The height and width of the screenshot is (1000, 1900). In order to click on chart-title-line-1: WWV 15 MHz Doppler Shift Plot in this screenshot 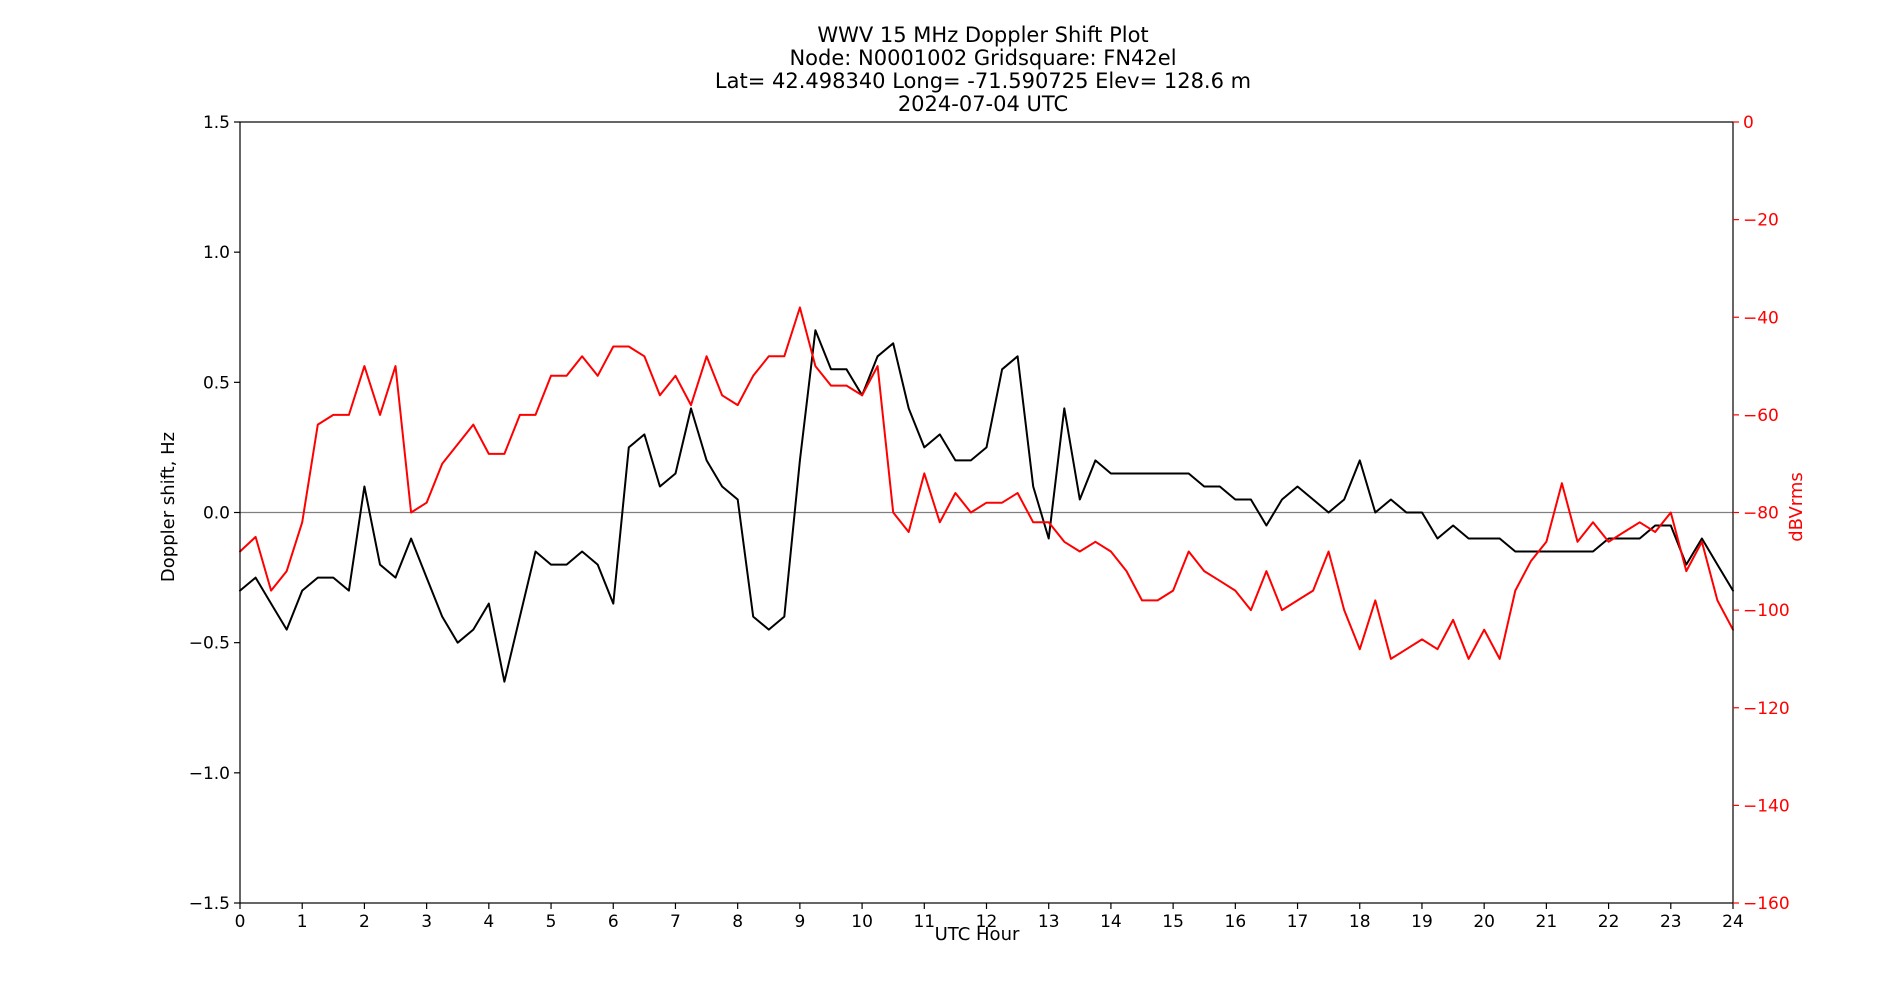, I will do `click(982, 35)`.